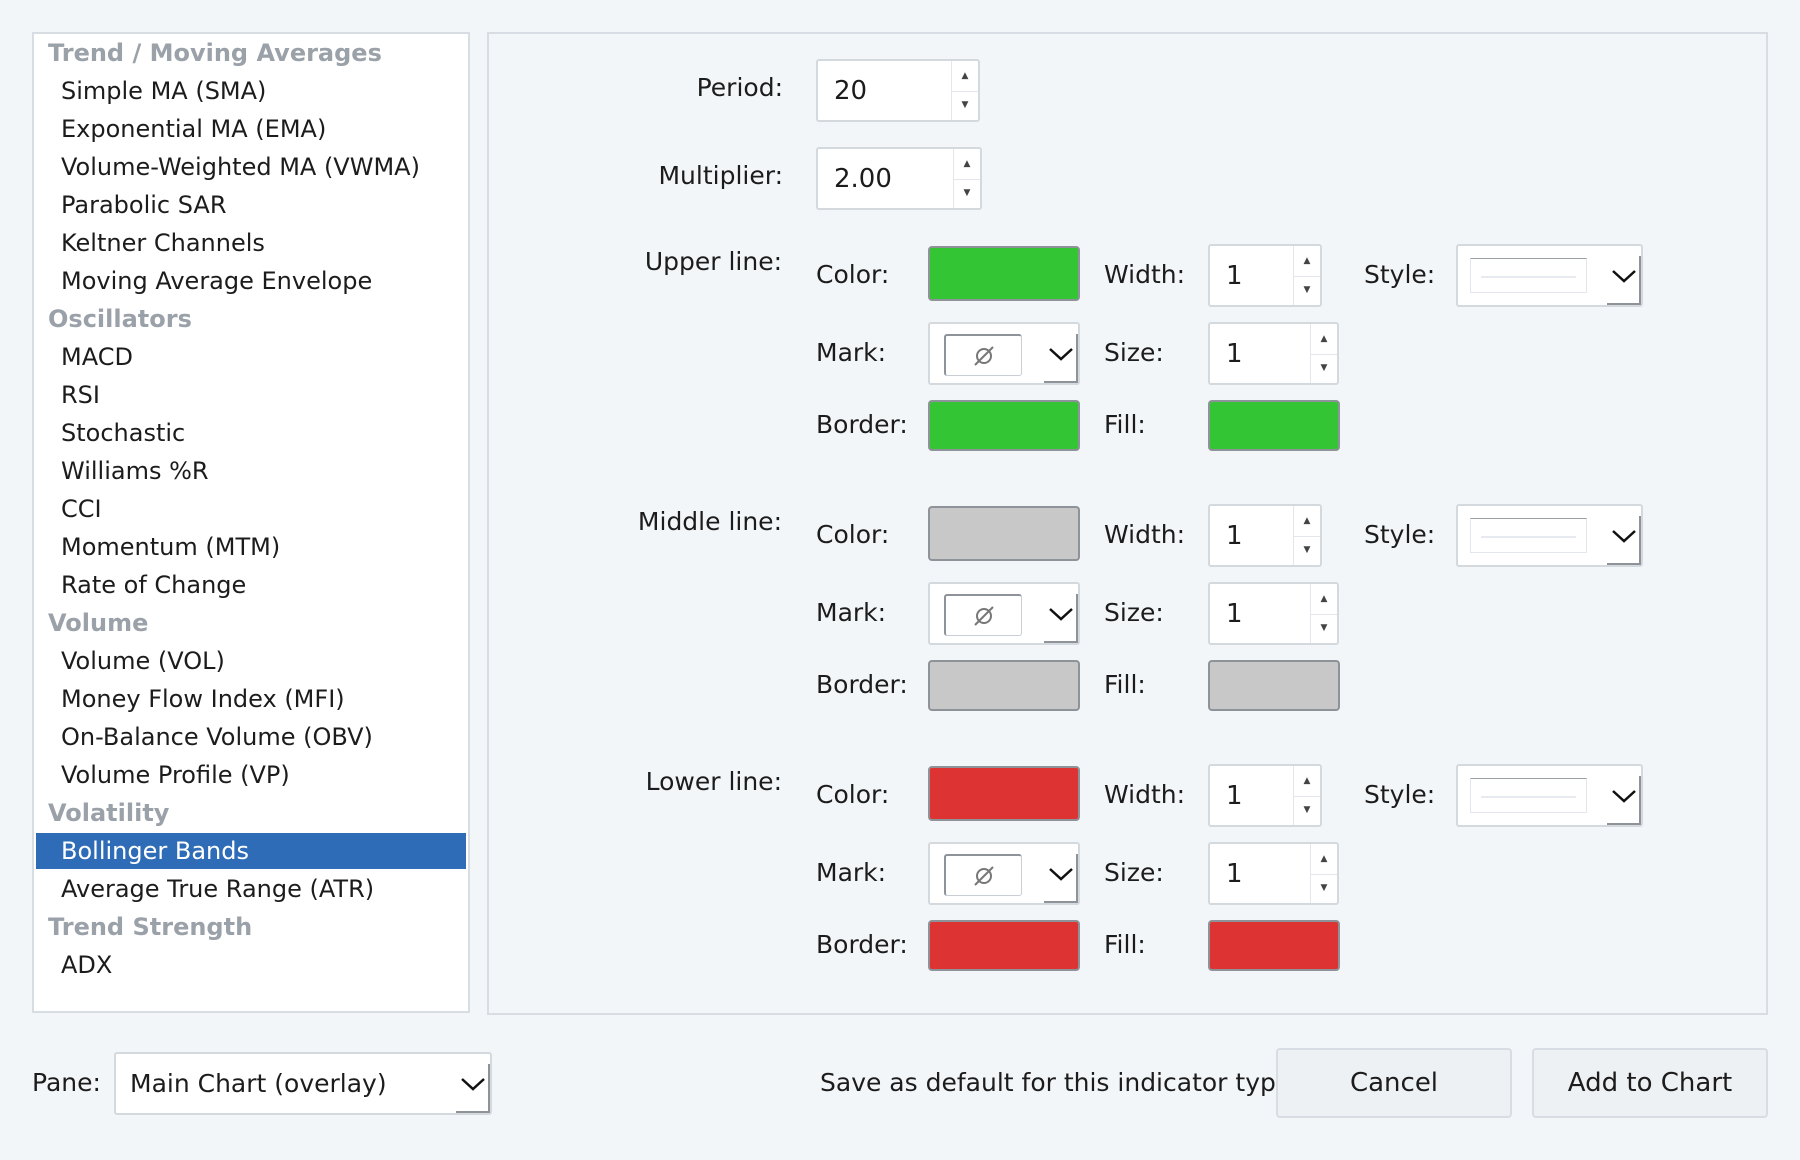 The image size is (1800, 1160). Describe the element at coordinates (154, 585) in the screenshot. I see `list-item: Rate of Change` at that location.